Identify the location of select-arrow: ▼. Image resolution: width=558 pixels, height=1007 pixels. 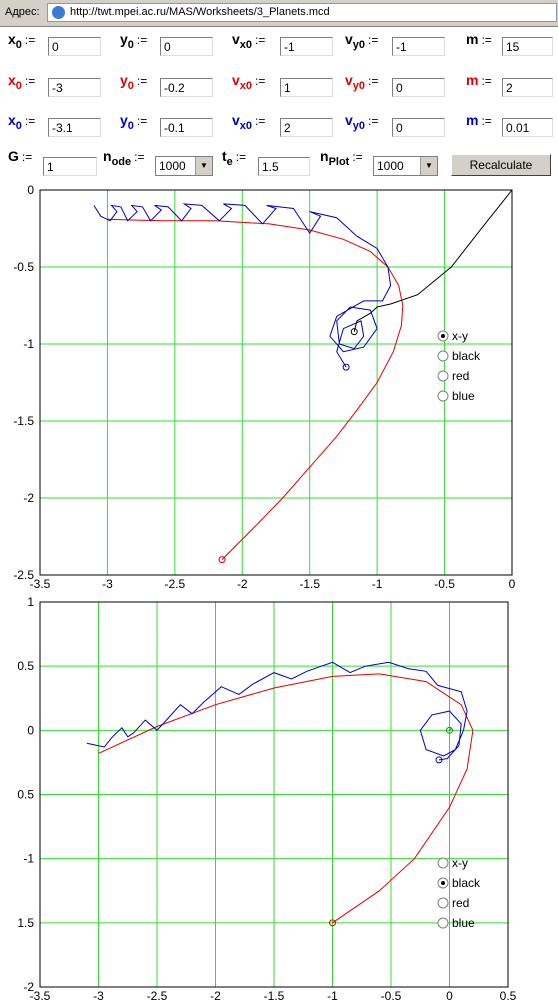
(203, 166).